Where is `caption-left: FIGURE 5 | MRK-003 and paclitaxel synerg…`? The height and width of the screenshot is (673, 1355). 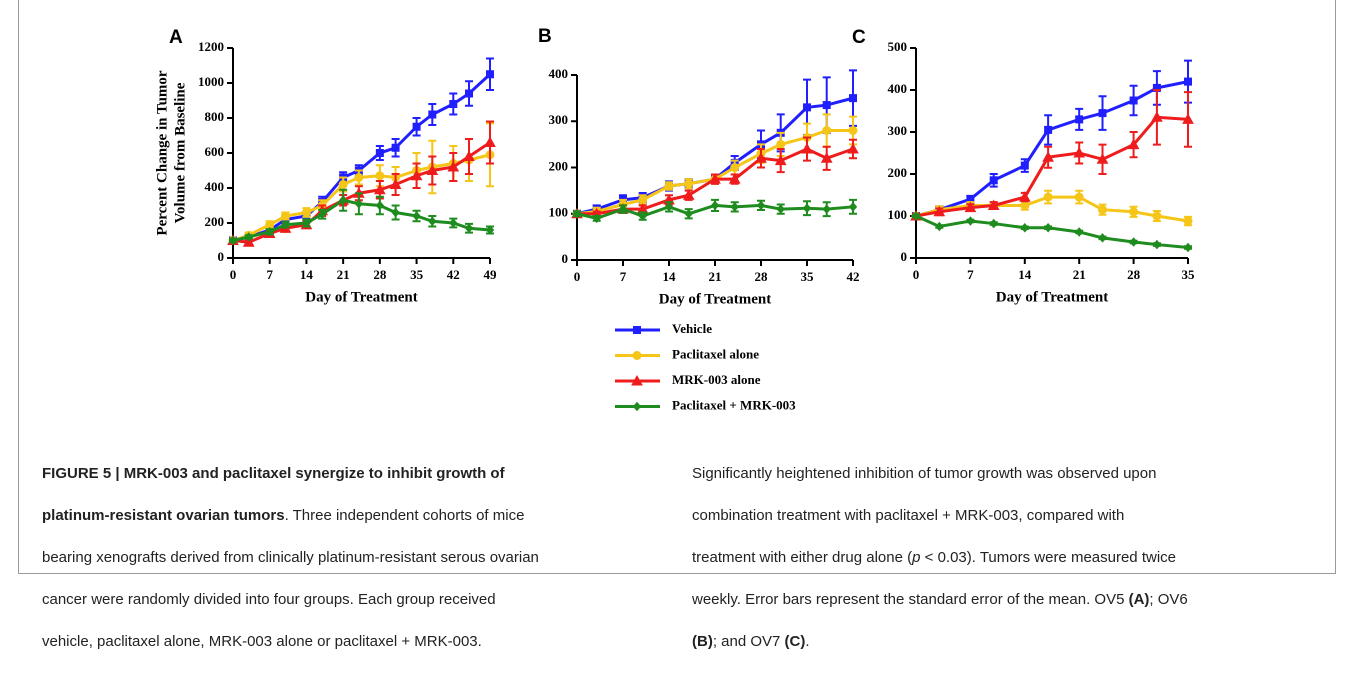
caption-left: FIGURE 5 | MRK-003 and paclitaxel synerg… is located at coordinates (290, 557).